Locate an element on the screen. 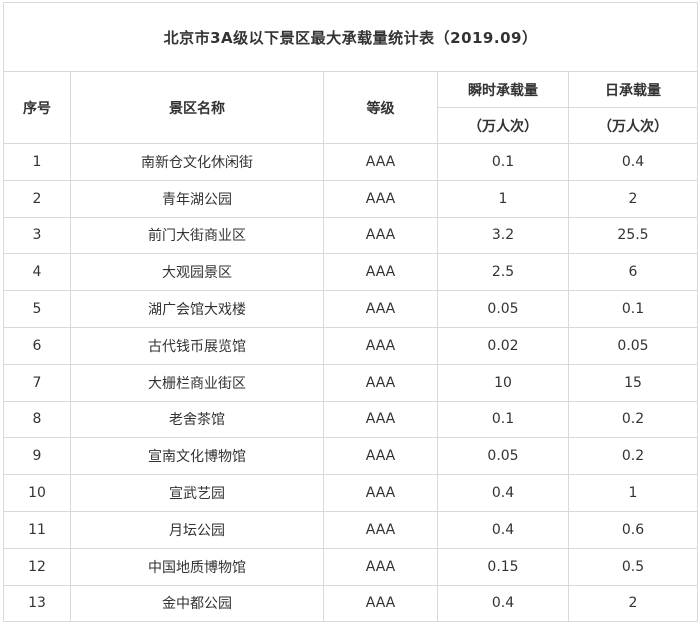 The image size is (700, 627). table-row: 13 金中都公园 AAA 0.4 2 is located at coordinates (351, 603).